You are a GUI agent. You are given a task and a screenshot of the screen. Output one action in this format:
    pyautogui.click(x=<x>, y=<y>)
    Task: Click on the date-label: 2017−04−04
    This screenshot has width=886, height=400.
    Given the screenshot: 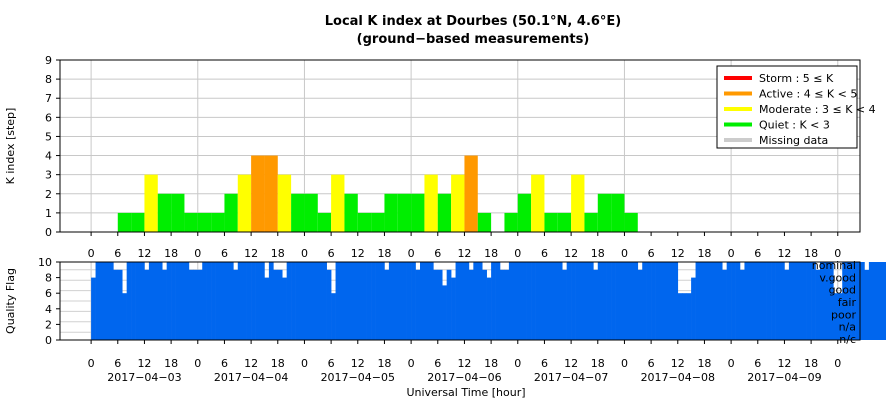 What is the action you would take?
    pyautogui.click(x=251, y=377)
    